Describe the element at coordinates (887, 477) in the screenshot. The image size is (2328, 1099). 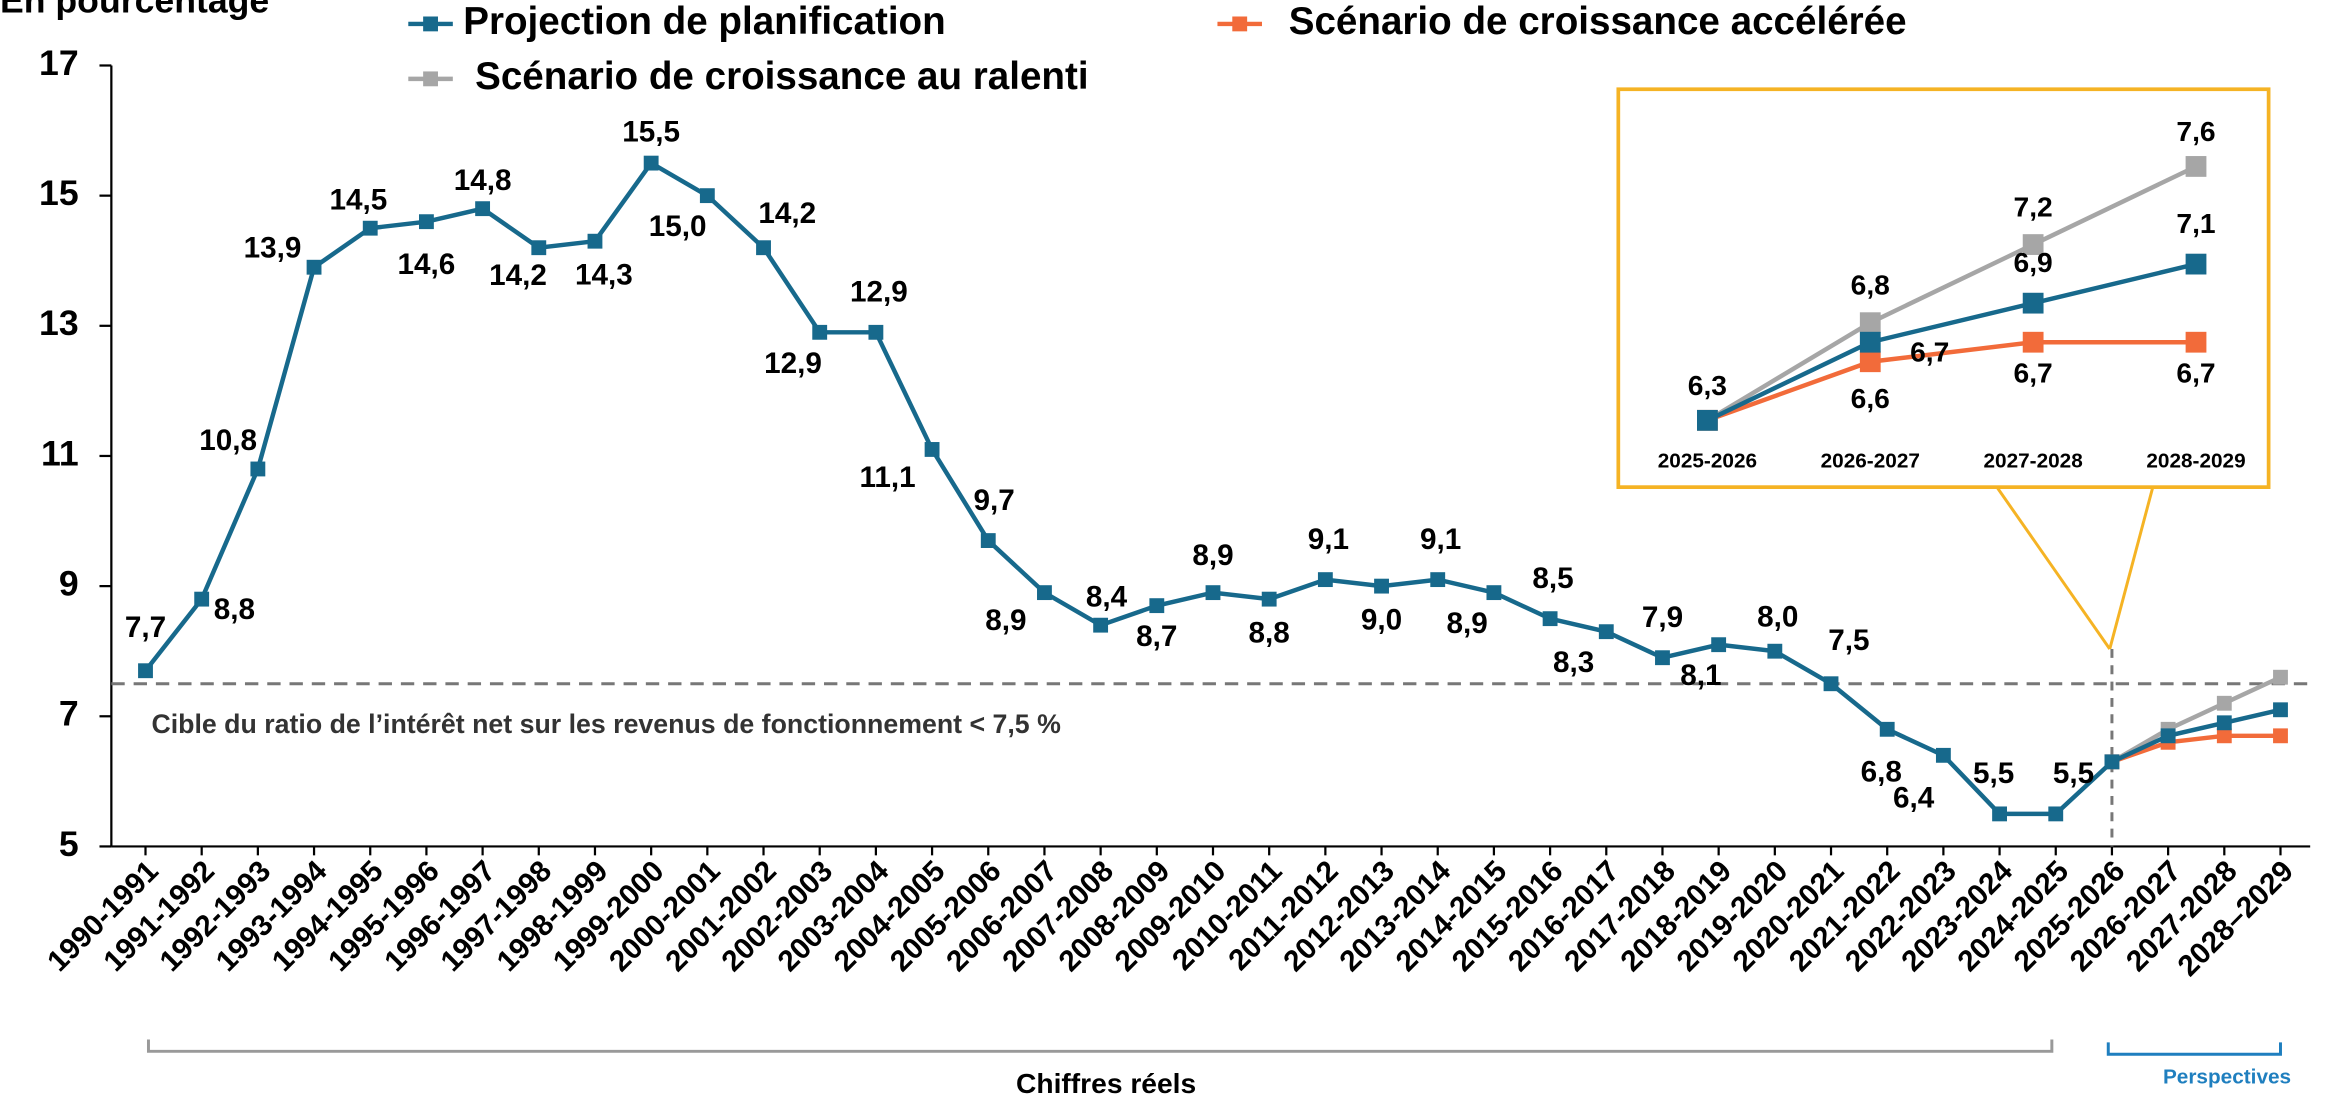
I see `data-label: 11,1` at that location.